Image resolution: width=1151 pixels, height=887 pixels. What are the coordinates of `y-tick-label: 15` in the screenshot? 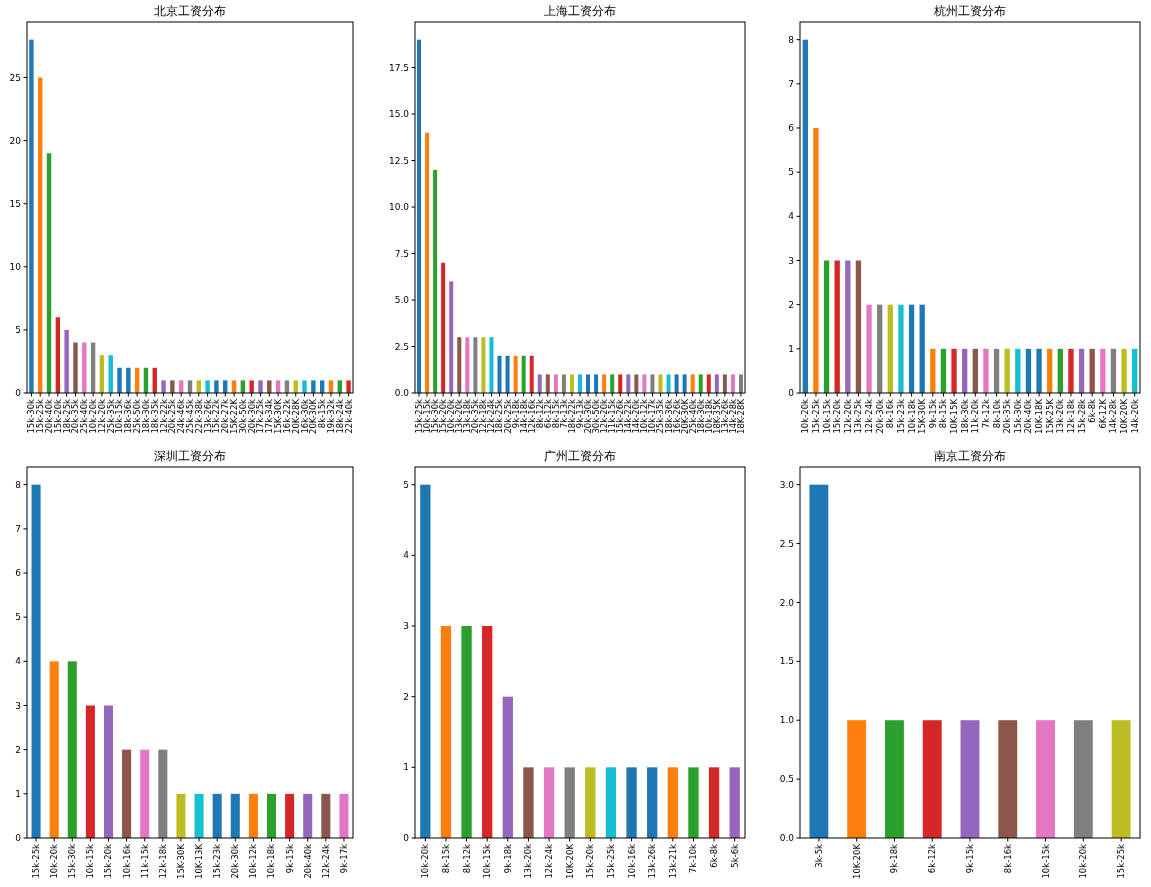 It's located at (15, 203).